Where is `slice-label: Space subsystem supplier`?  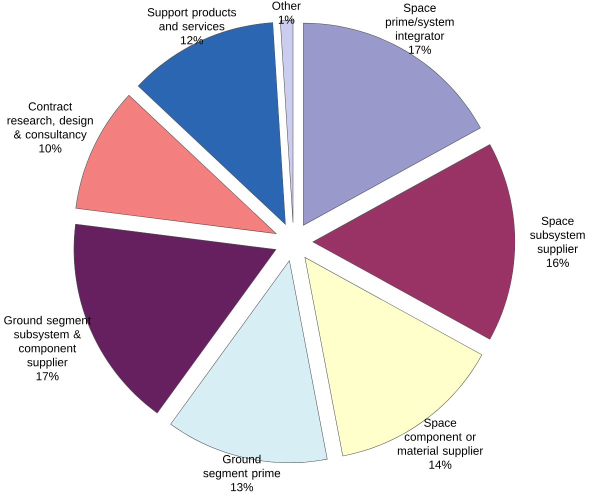 slice-label: Space subsystem supplier is located at coordinates (557, 236).